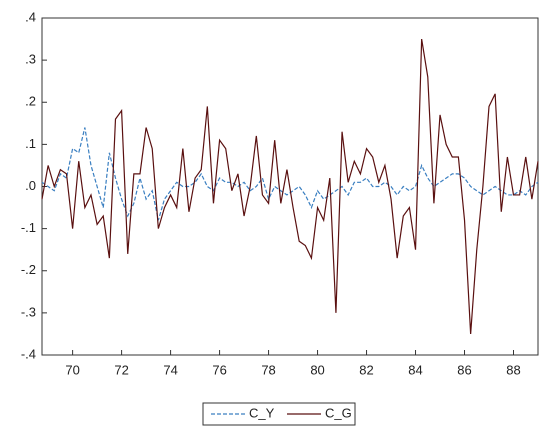  What do you see at coordinates (262, 412) in the screenshot?
I see `legend-label: C_Y` at bounding box center [262, 412].